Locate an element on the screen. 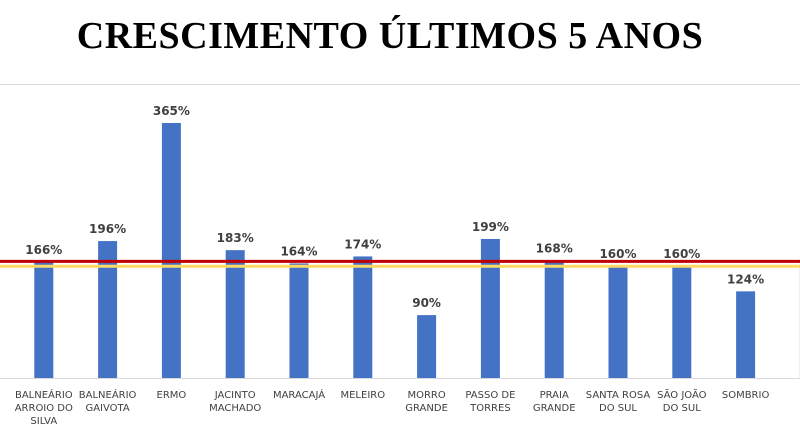  bar-praia-grande is located at coordinates (554, 319).